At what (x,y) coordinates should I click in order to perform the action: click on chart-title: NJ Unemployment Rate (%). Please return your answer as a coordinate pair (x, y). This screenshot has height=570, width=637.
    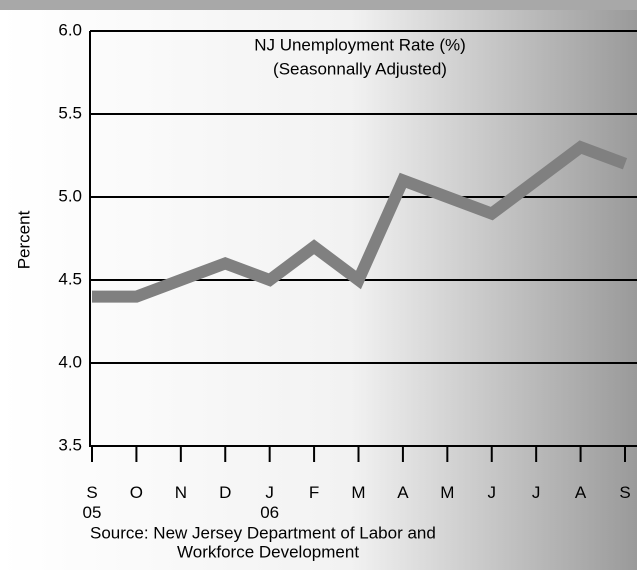
    Looking at the image, I should click on (360, 44).